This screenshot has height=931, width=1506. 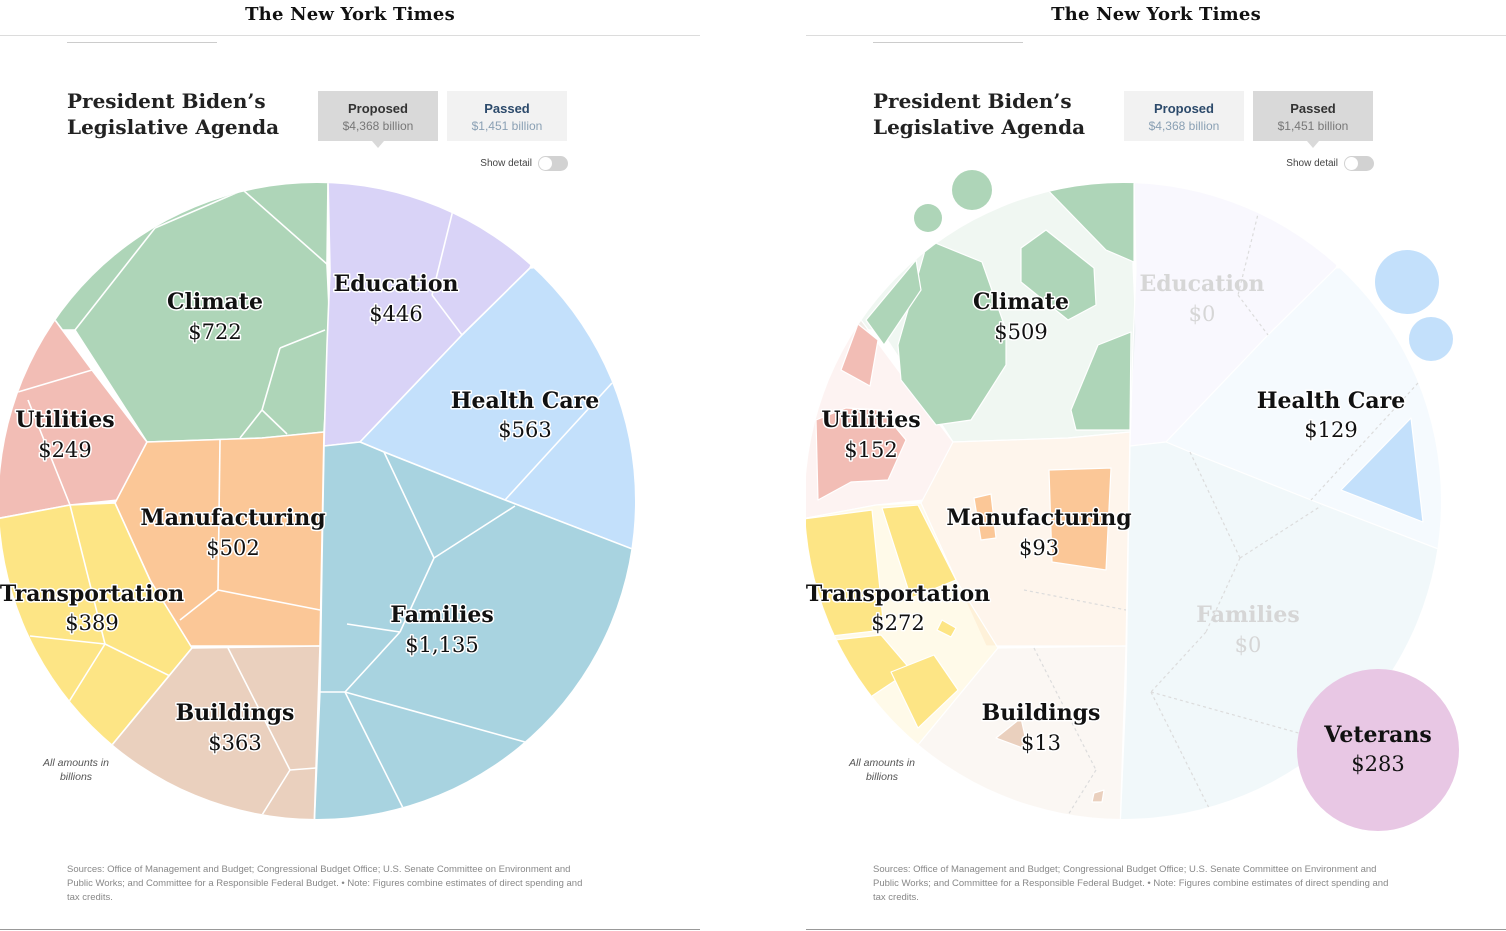 What do you see at coordinates (1039, 548) in the screenshot?
I see `label-manufacturing-value: $93` at bounding box center [1039, 548].